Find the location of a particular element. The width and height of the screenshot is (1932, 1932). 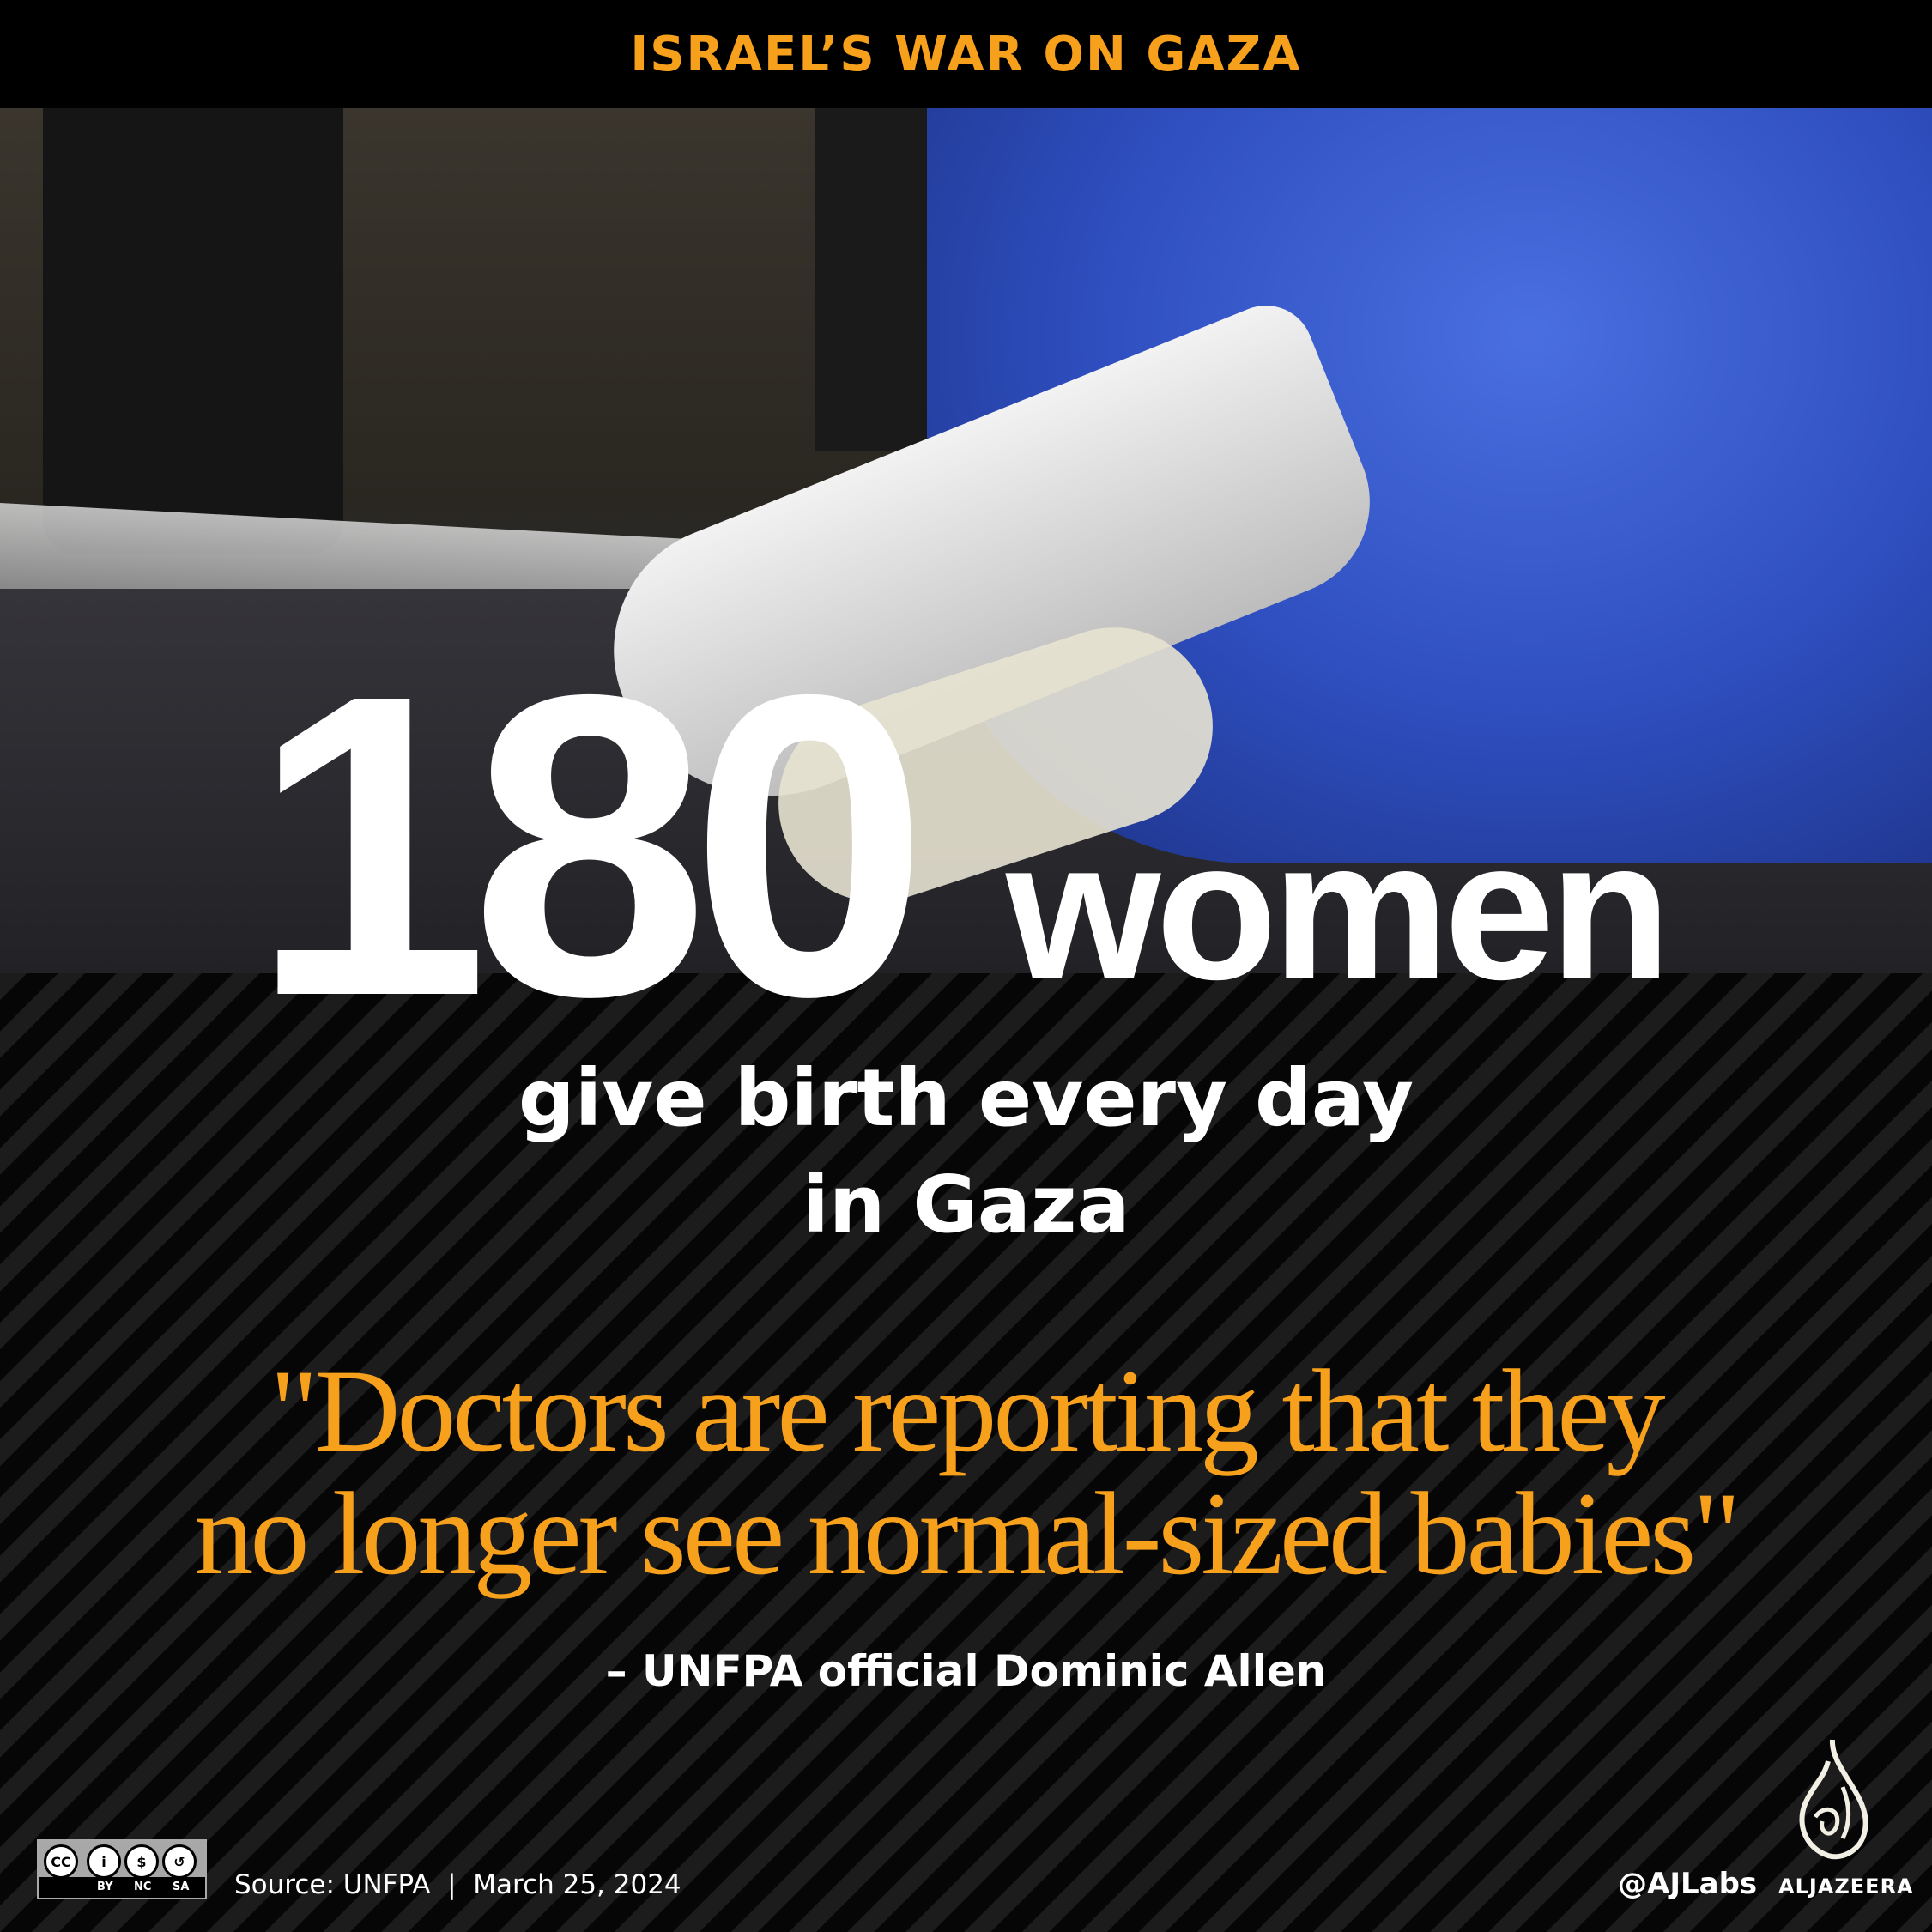

header-title: ISRAEL’S WAR ON GAZA is located at coordinates (966, 54).